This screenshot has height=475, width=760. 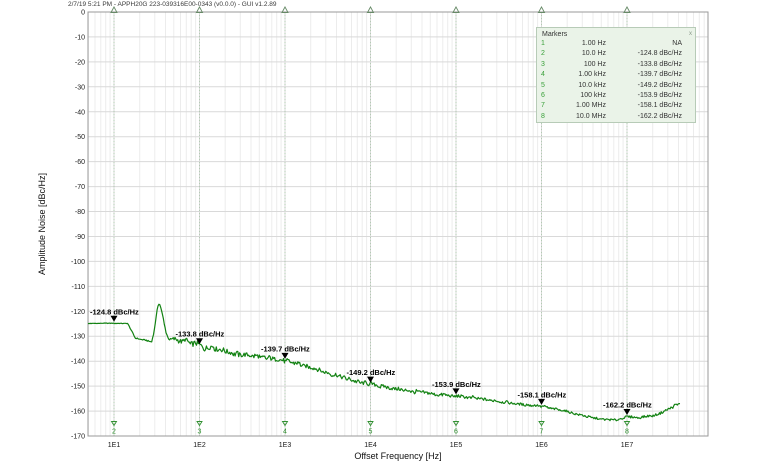 I want to click on y-tick-label: -30, so click(x=80, y=87).